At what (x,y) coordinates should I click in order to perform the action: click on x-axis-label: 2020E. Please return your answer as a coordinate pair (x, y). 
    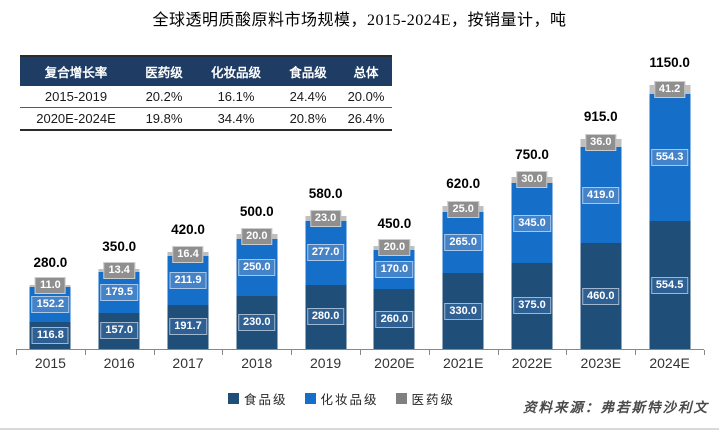
    Looking at the image, I should click on (394, 363).